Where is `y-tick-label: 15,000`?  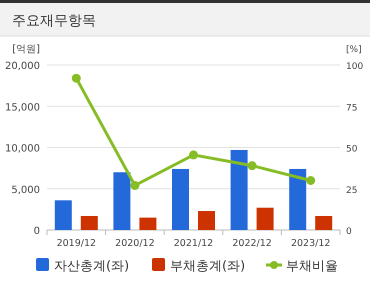
y-tick-label: 15,000 is located at coordinates (22, 108).